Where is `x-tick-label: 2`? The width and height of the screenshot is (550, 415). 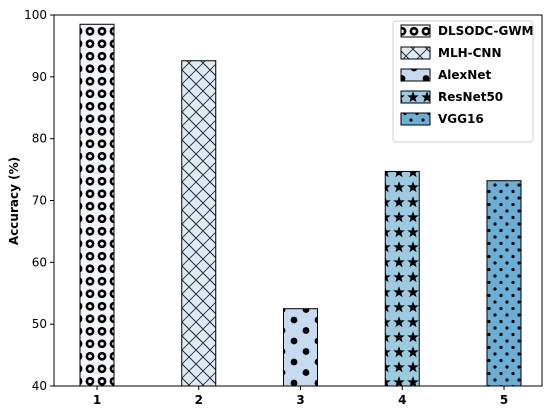
x-tick-label: 2 is located at coordinates (199, 400).